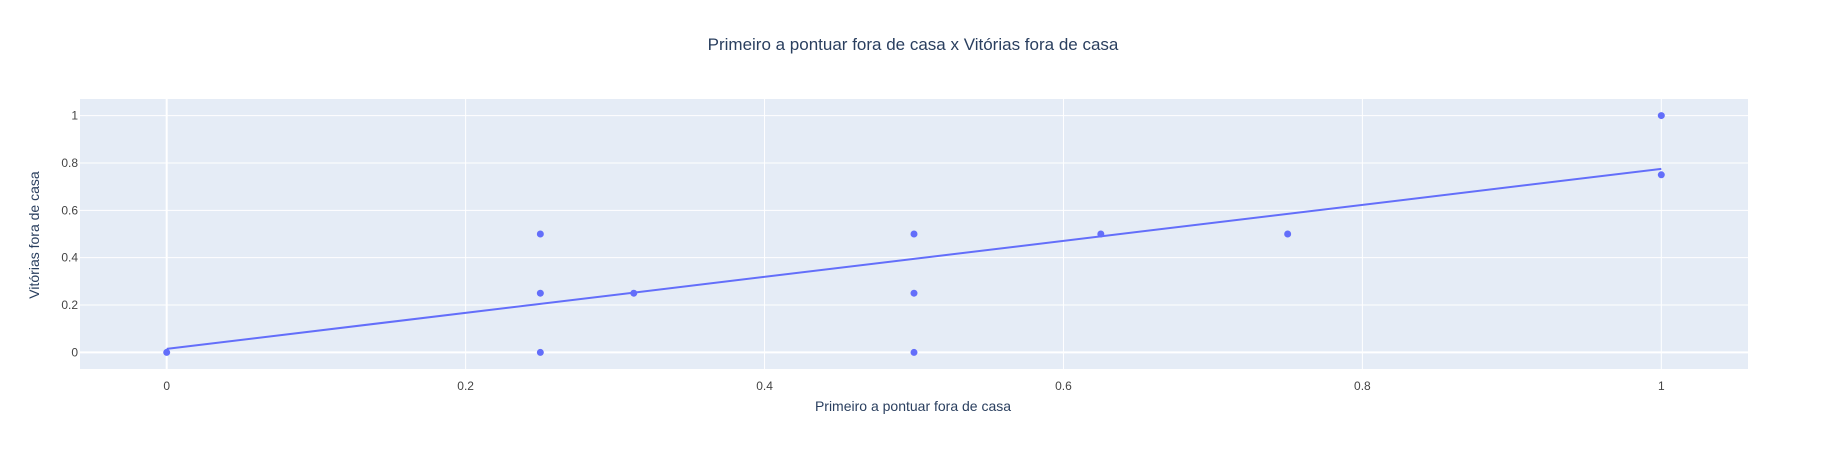 This screenshot has width=1826, height=455. What do you see at coordinates (69, 210) in the screenshot?
I see `y-tick-label: 0.6` at bounding box center [69, 210].